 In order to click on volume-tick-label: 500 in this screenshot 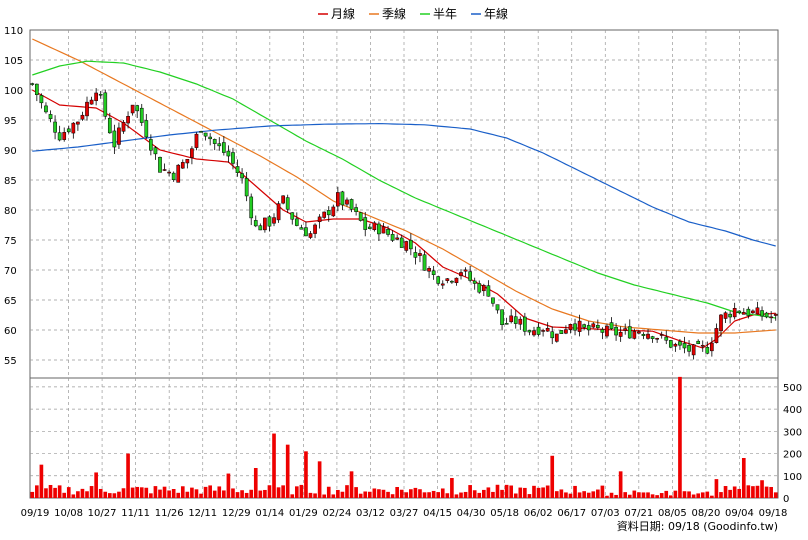, I will do `click(792, 388)`.